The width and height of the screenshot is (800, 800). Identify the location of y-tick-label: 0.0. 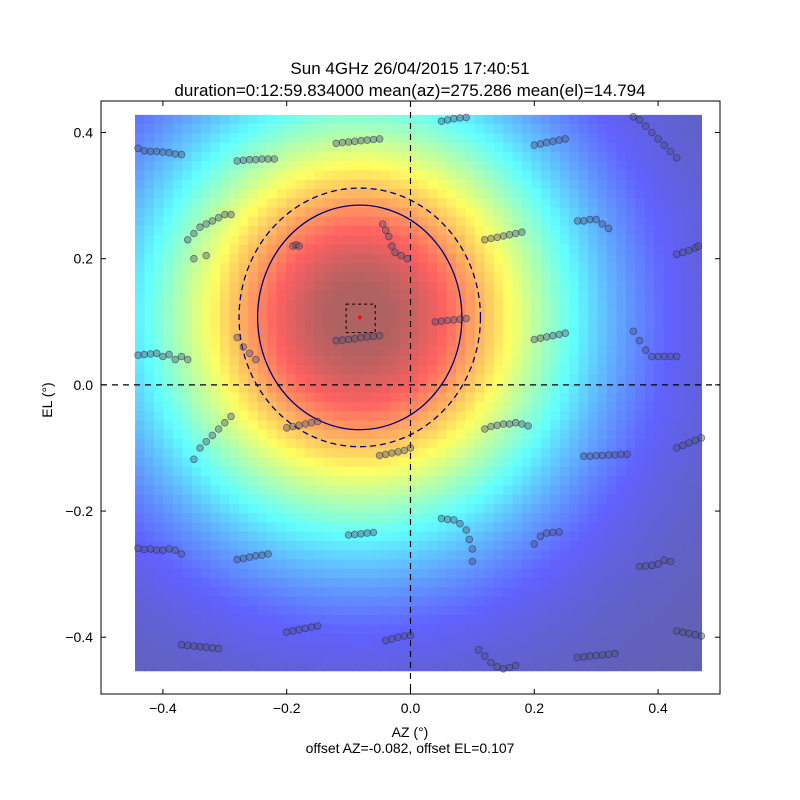
(84, 385).